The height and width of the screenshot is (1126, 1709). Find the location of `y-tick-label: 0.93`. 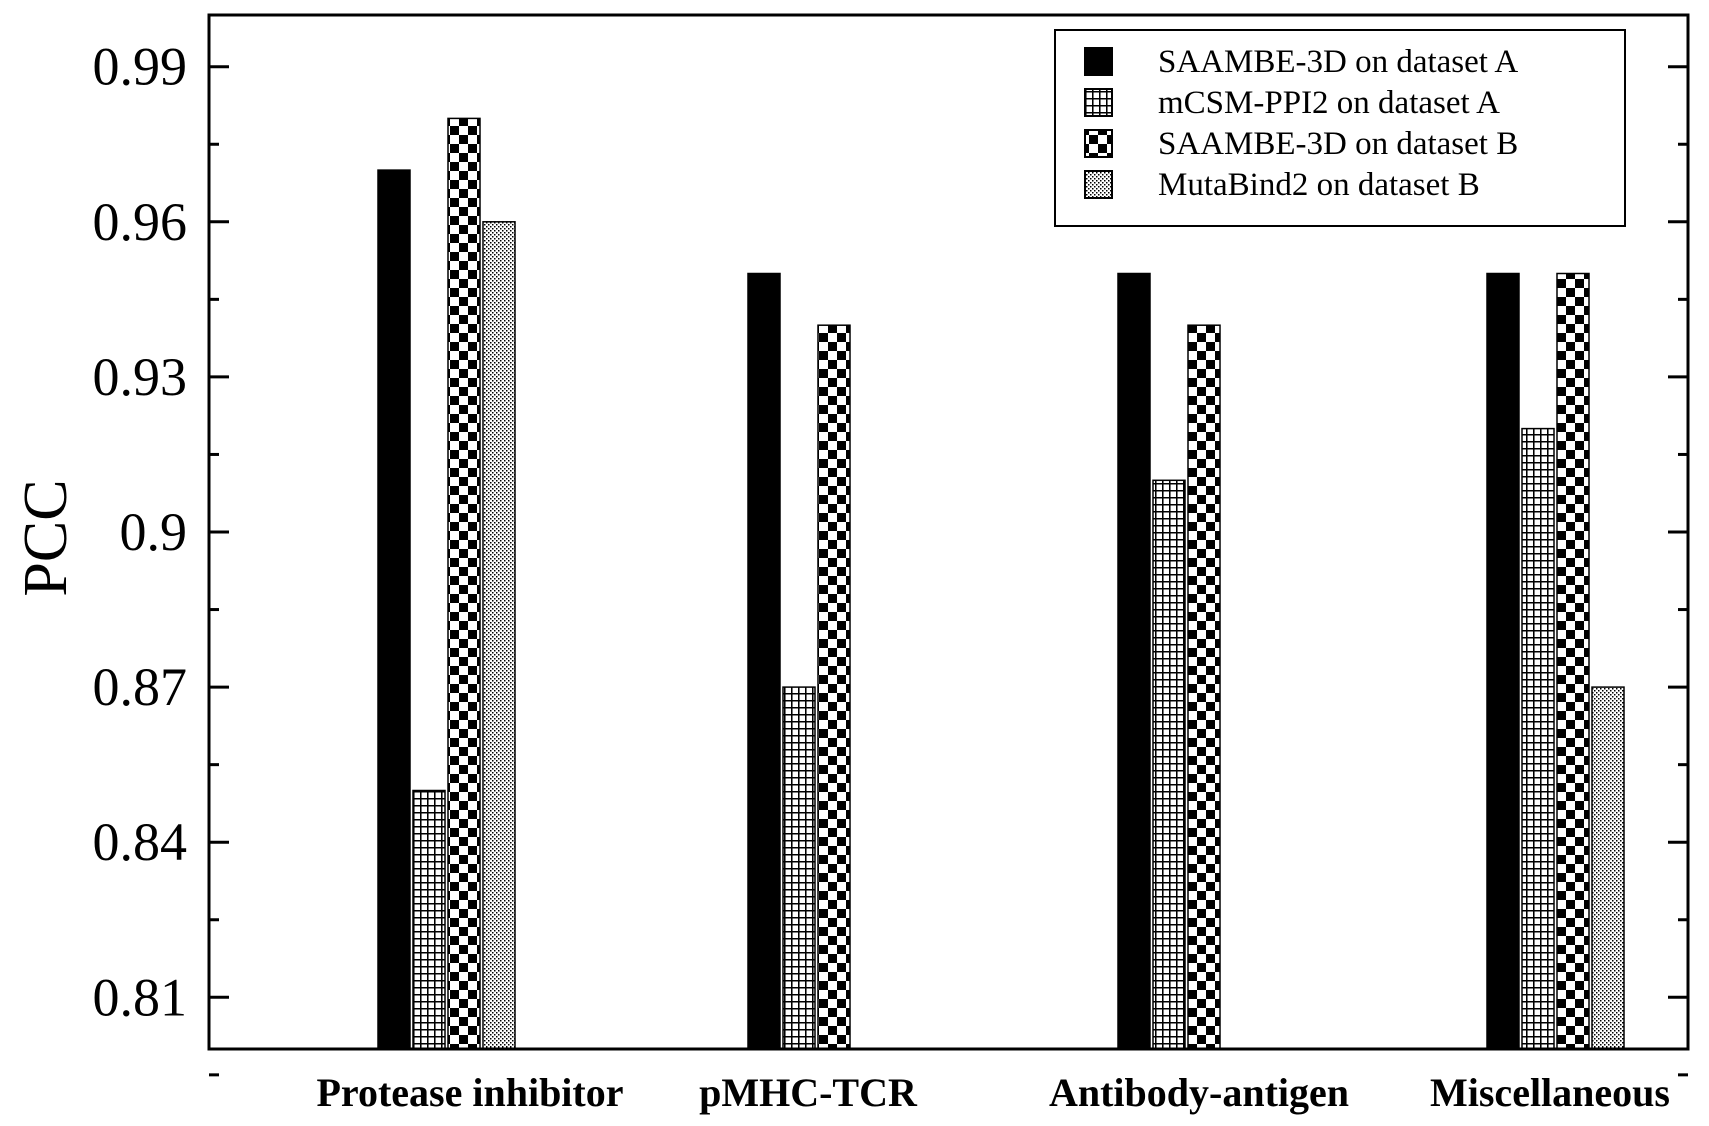

y-tick-label: 0.93 is located at coordinates (140, 377).